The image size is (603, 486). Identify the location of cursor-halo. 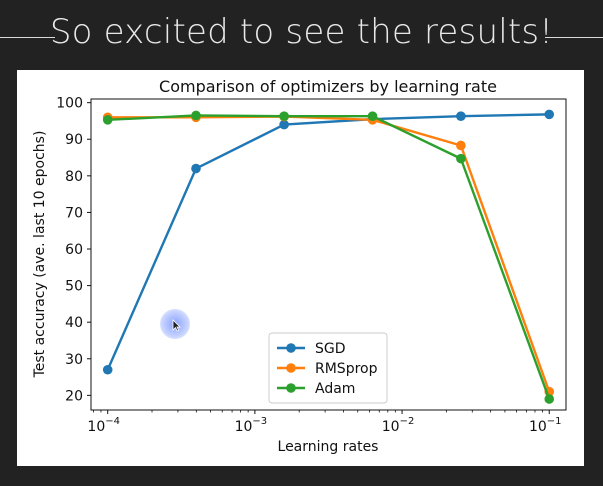
(175, 324).